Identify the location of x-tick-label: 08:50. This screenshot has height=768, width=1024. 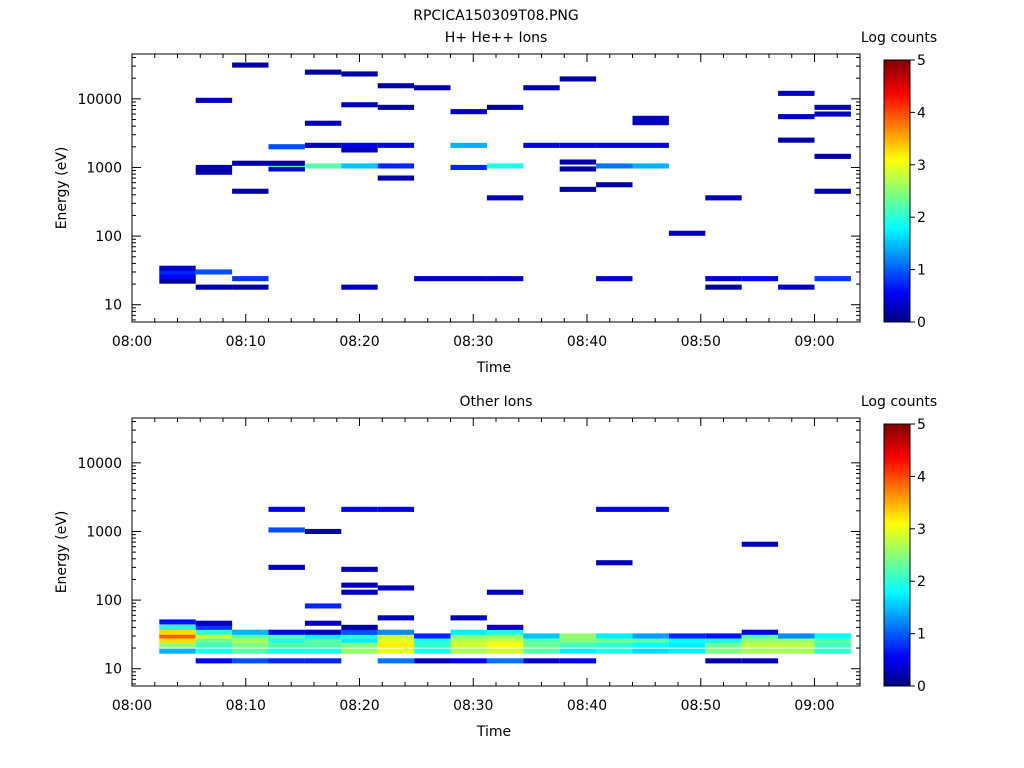
(701, 342).